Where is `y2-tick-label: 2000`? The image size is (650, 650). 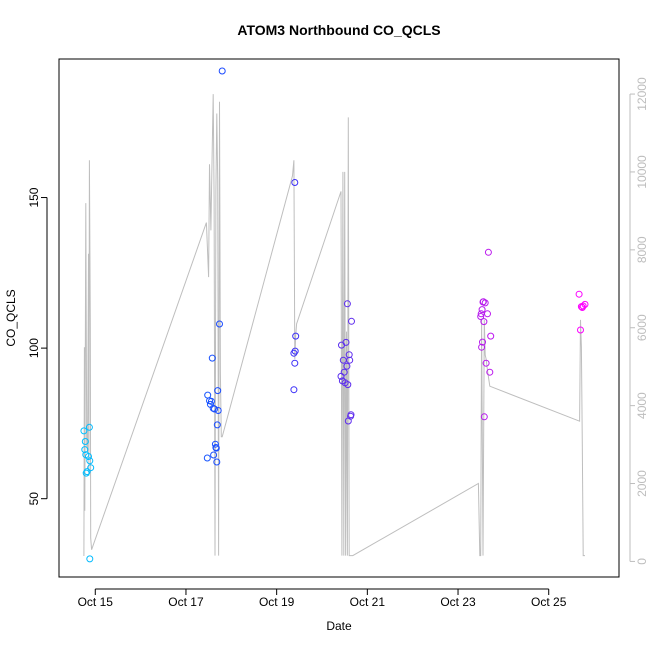
y2-tick-label: 2000 is located at coordinates (642, 483).